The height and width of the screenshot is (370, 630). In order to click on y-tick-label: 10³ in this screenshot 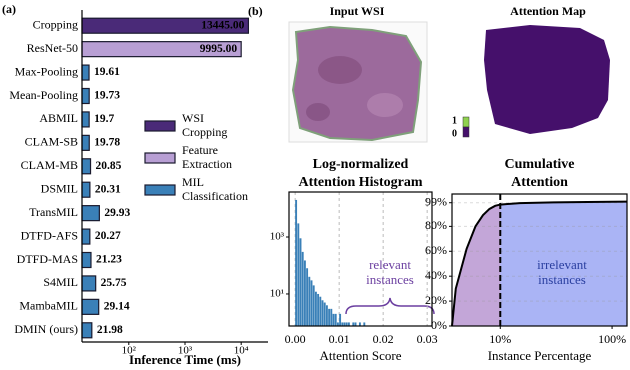, I will do `click(277, 237)`.